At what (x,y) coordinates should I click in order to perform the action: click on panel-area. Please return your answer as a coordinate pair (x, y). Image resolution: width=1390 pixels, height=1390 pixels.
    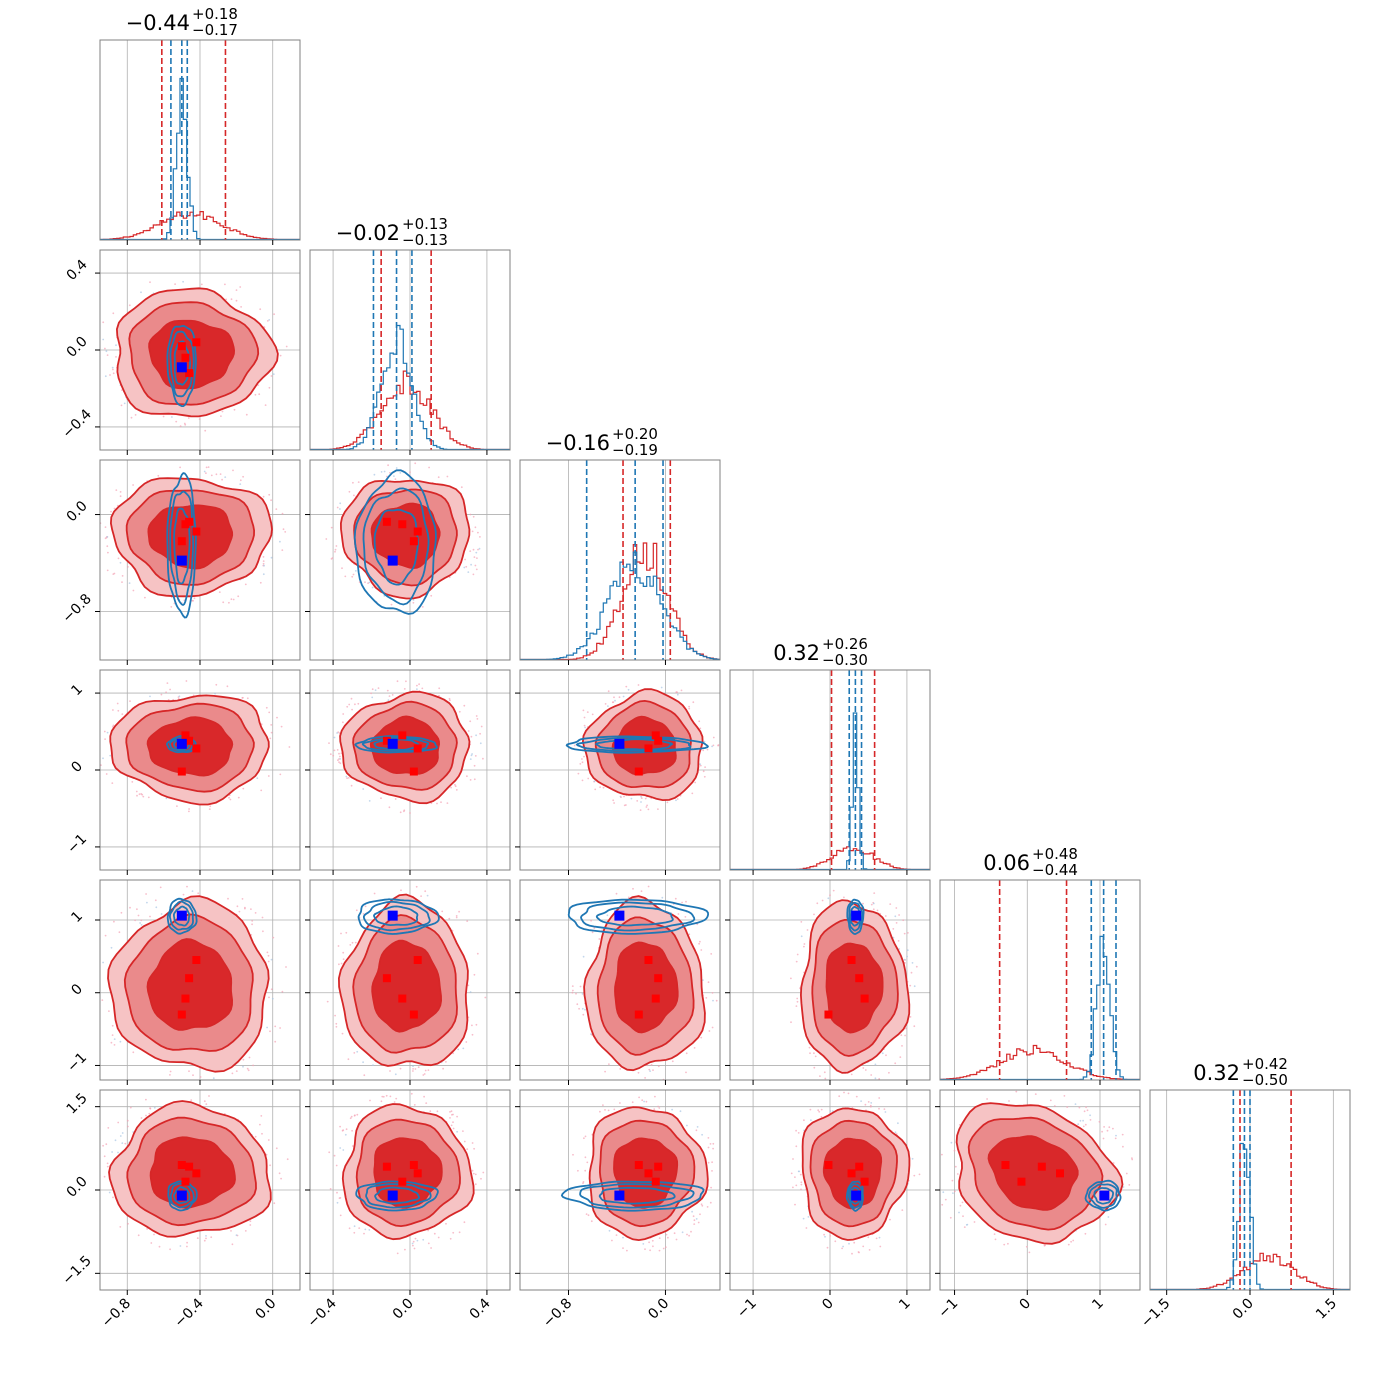
    Looking at the image, I should click on (410, 770).